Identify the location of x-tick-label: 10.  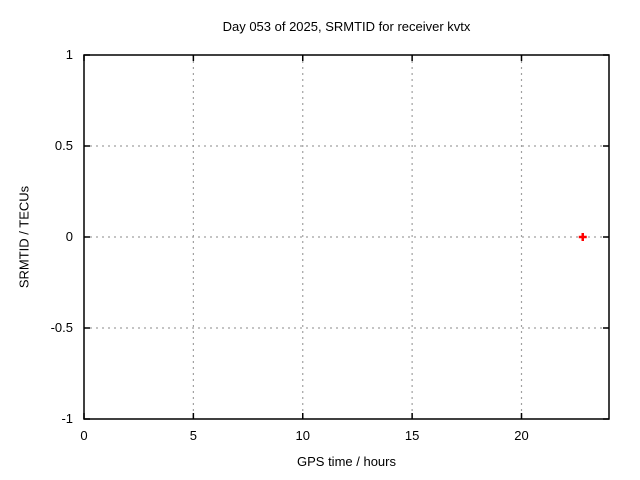
(302, 435).